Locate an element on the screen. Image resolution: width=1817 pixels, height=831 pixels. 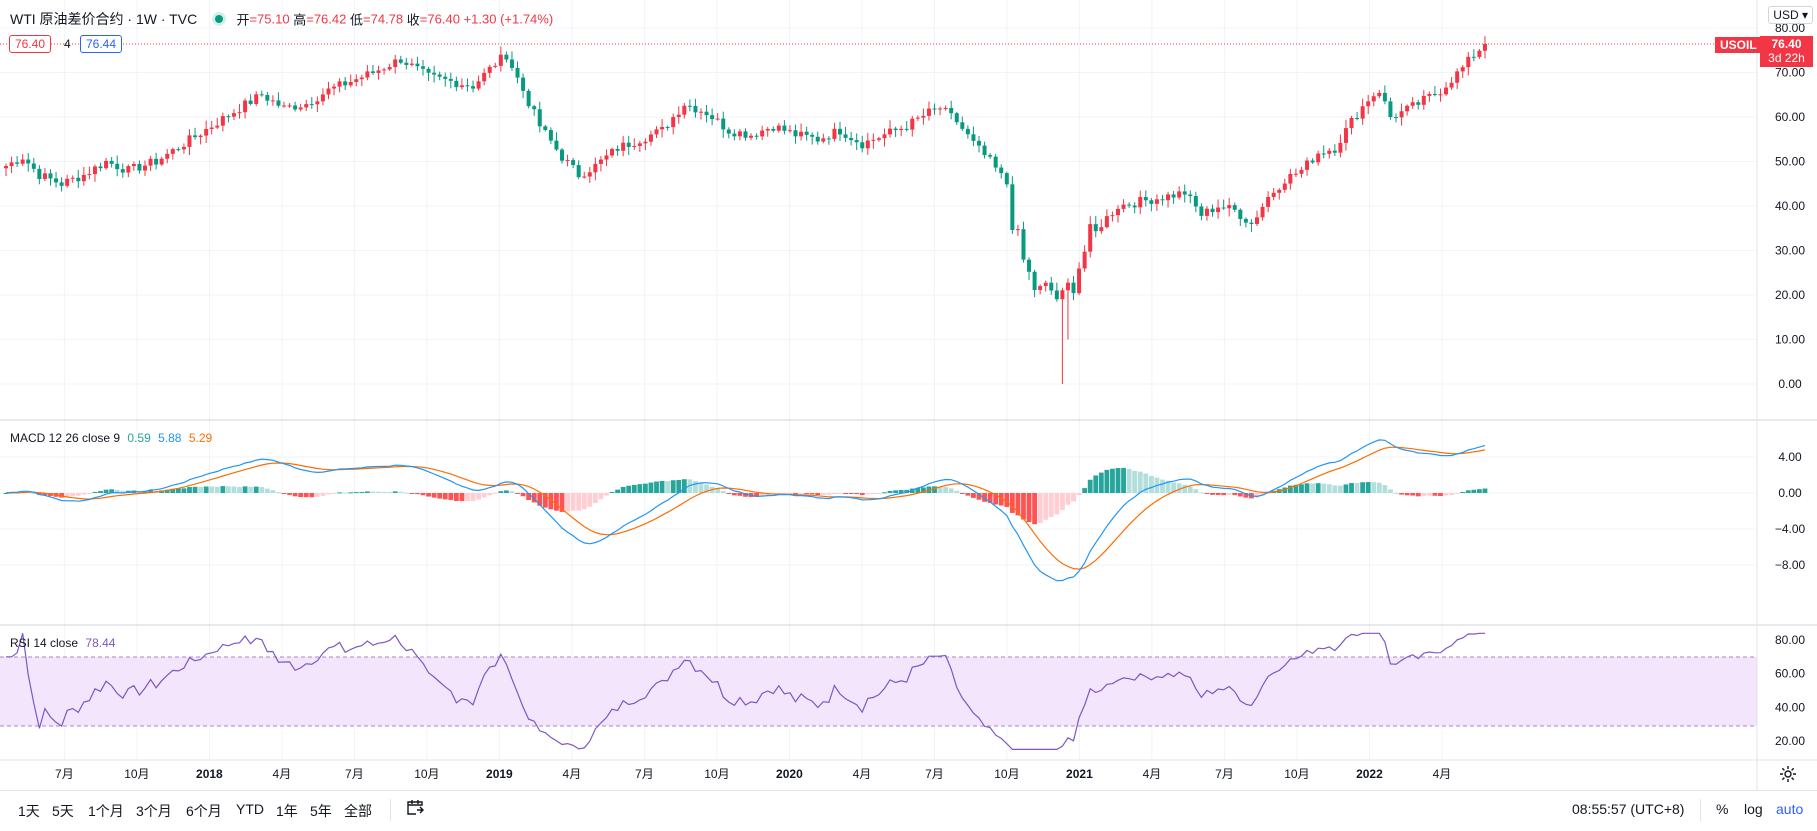
ticker-tag: USOIL is located at coordinates (1738, 45).